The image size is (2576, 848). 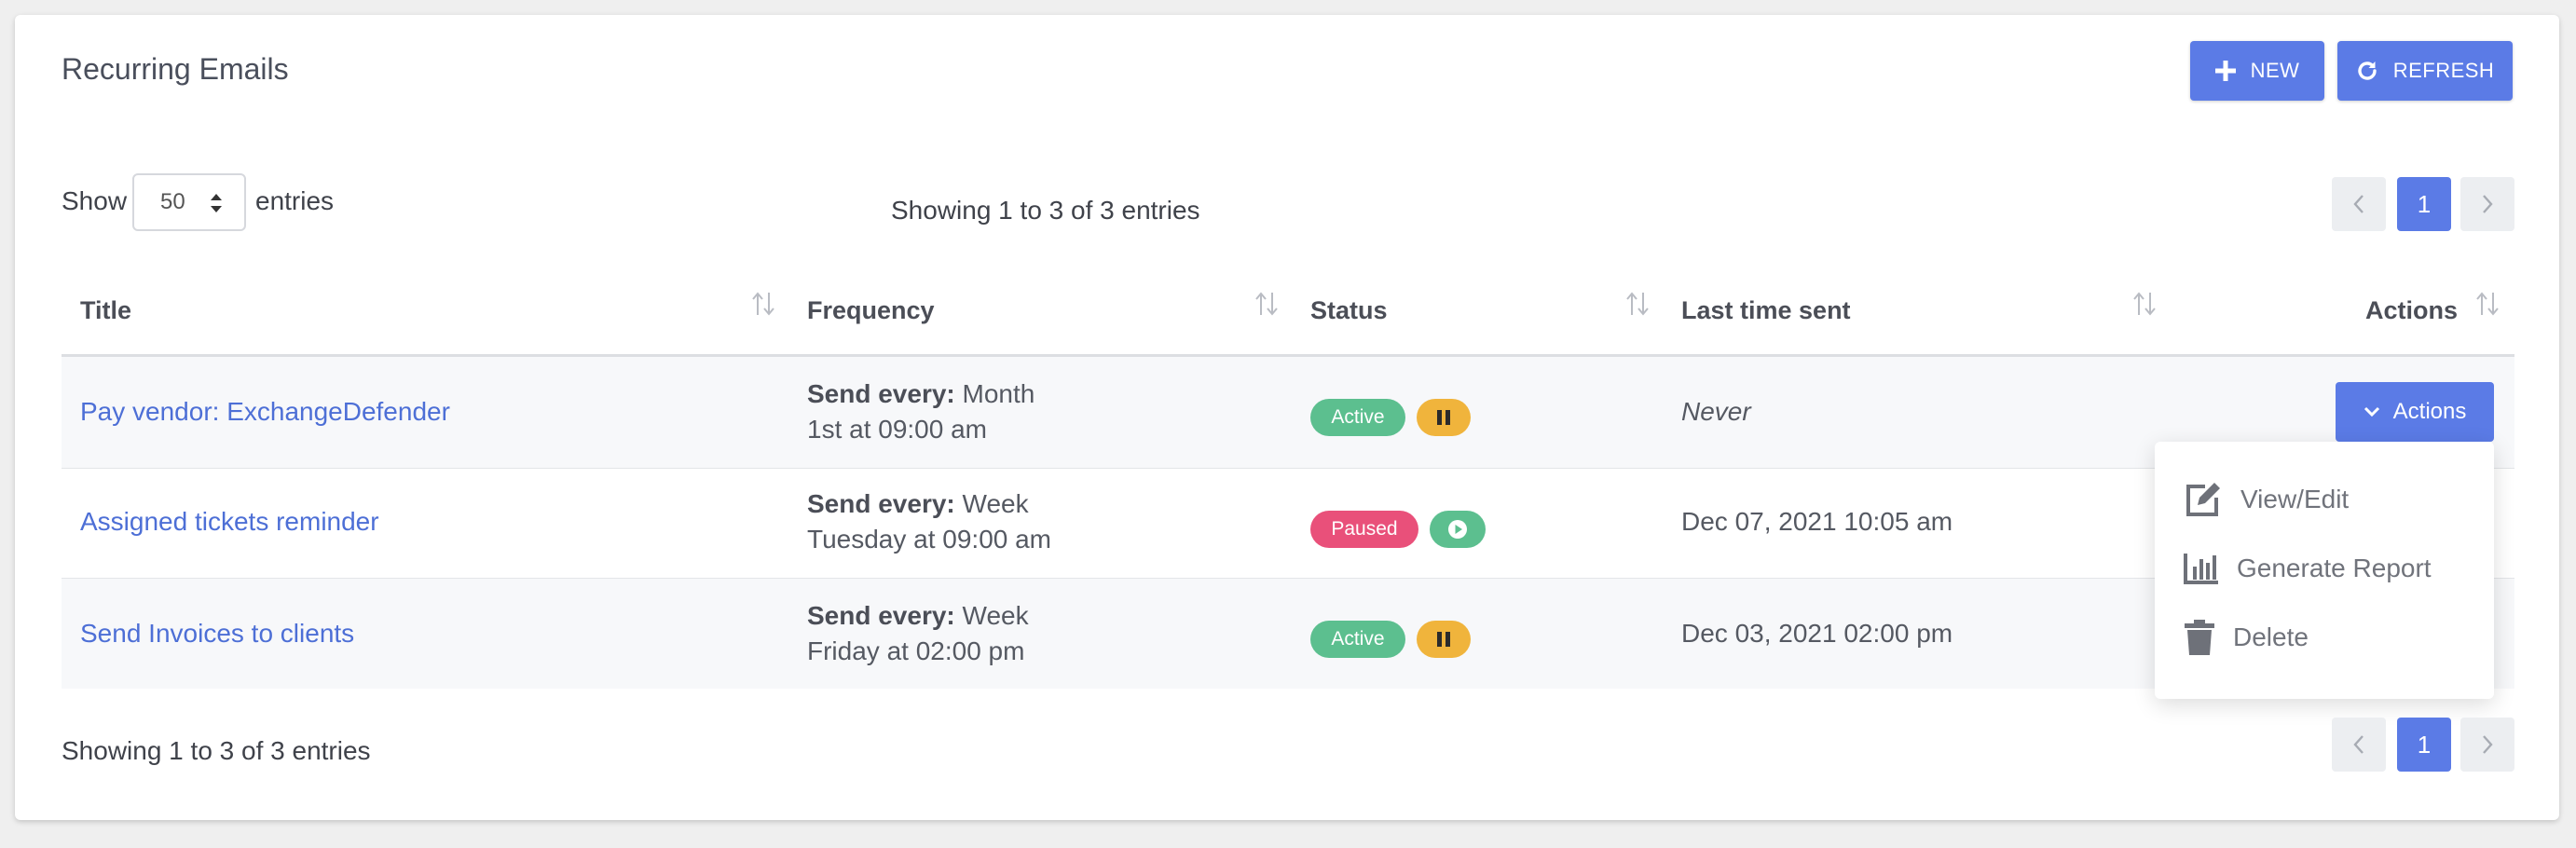 I want to click on frequency-detail: Tuesday at 09:00 am, so click(x=929, y=539).